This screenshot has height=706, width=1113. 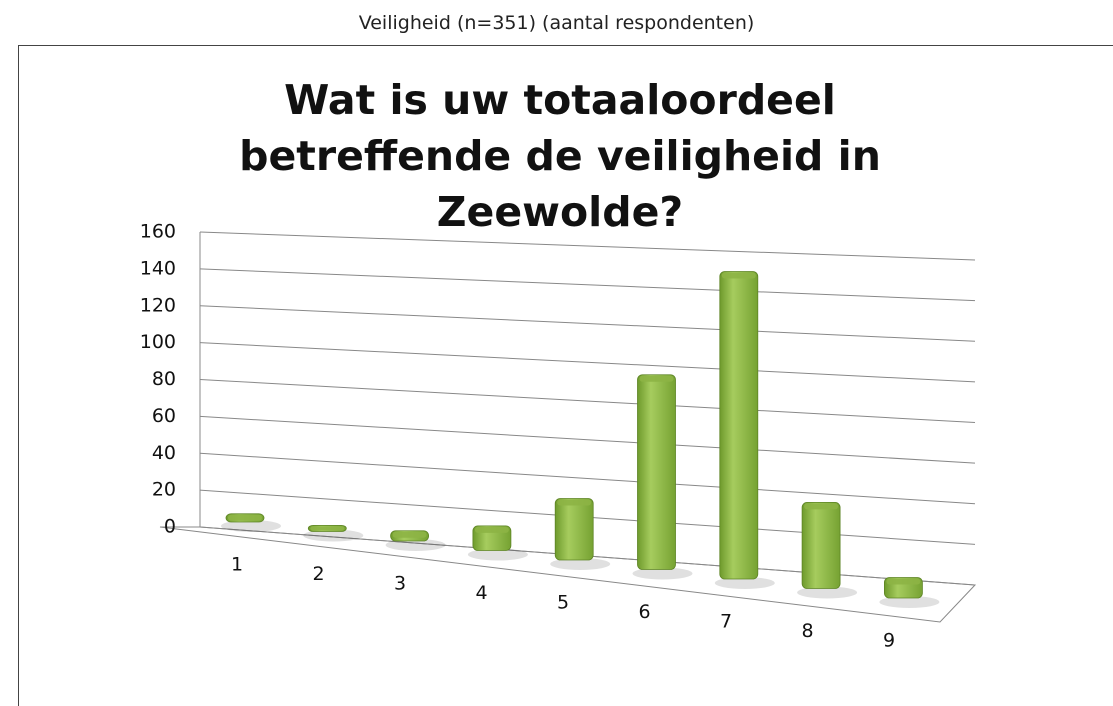 What do you see at coordinates (563, 603) in the screenshot?
I see `x-tick-label: 5` at bounding box center [563, 603].